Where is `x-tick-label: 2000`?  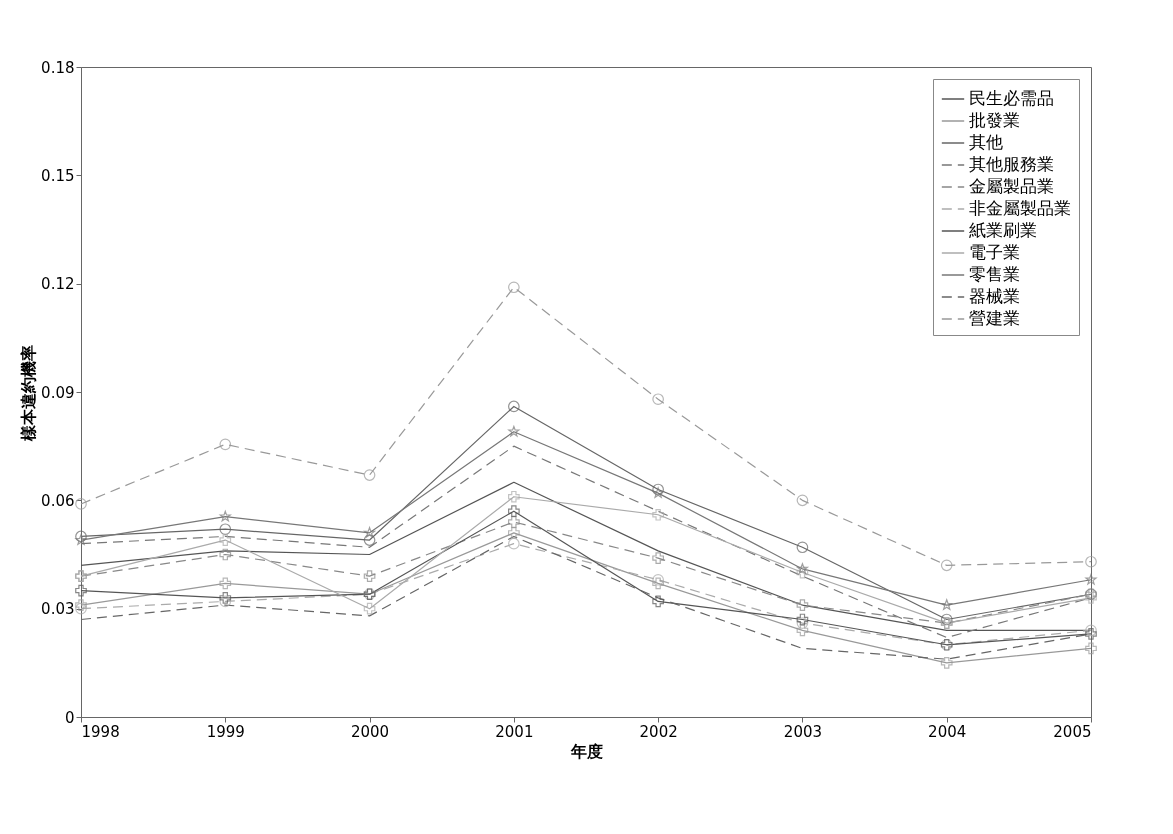
x-tick-label: 2000 is located at coordinates (370, 731).